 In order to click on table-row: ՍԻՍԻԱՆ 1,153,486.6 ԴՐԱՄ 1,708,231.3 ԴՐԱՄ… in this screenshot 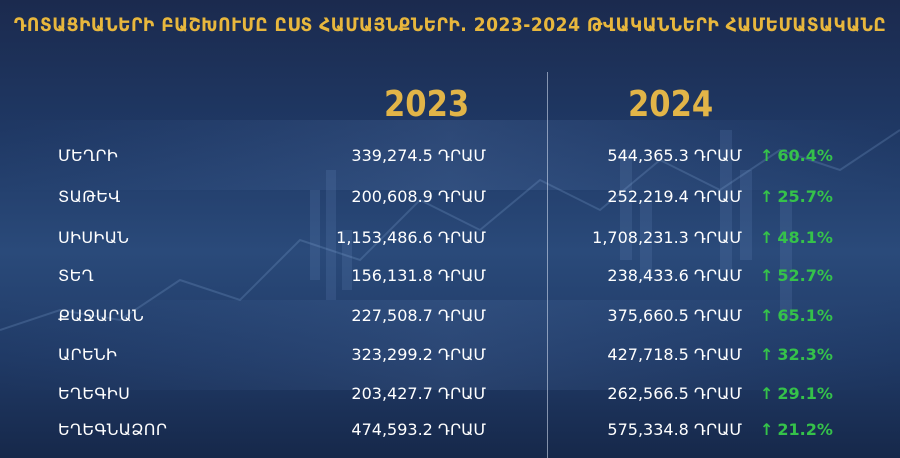, I will do `click(450, 246)`.